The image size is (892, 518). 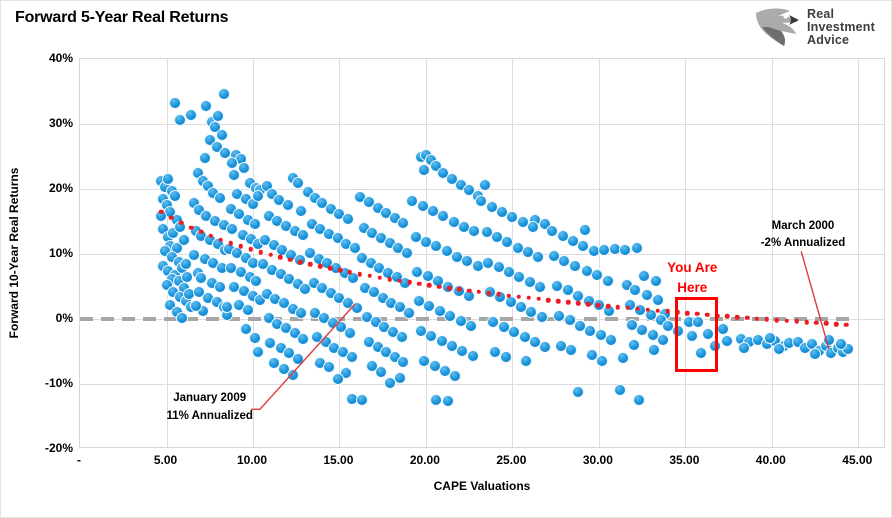 What do you see at coordinates (803, 235) in the screenshot?
I see `march-2000-label: March 2000 -2% Annualized` at bounding box center [803, 235].